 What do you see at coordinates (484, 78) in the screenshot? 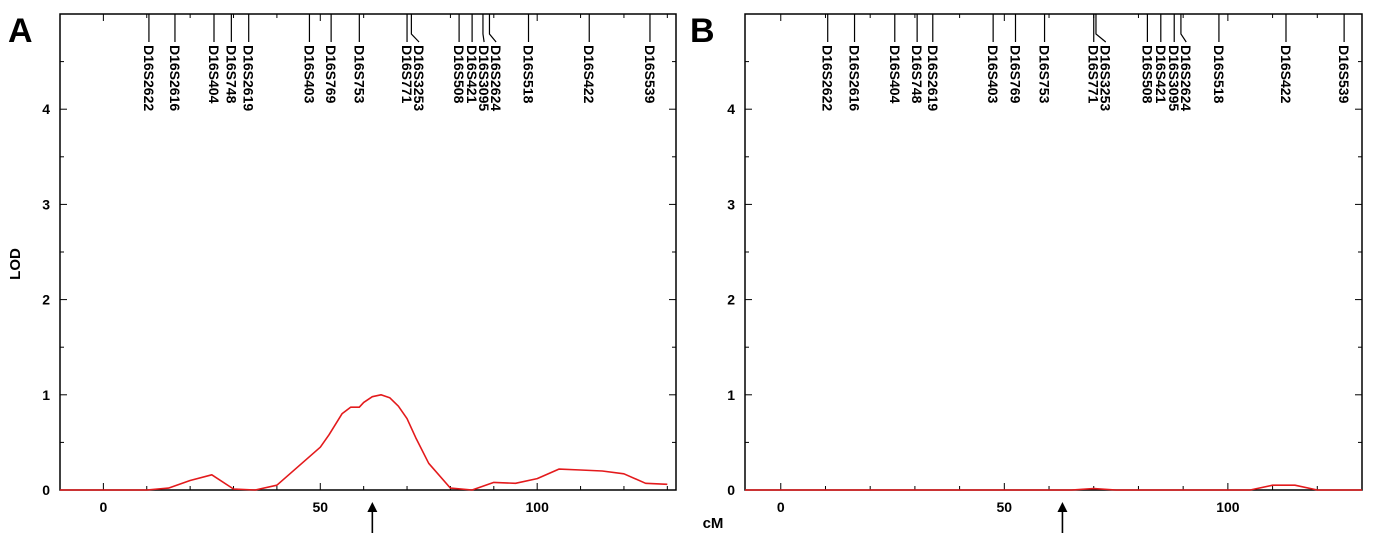
I see `panel-a-marker-label: D16S3095` at bounding box center [484, 78].